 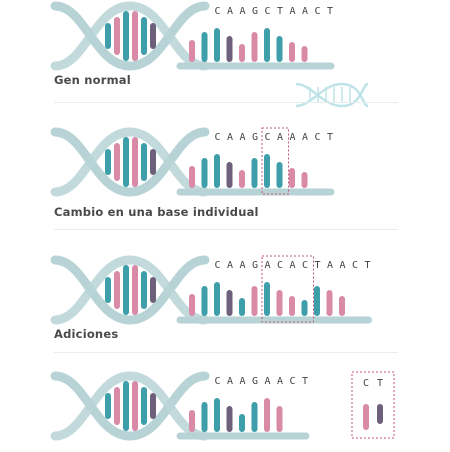 What do you see at coordinates (92, 80) in the screenshot?
I see `caption-normal: Gen normal` at bounding box center [92, 80].